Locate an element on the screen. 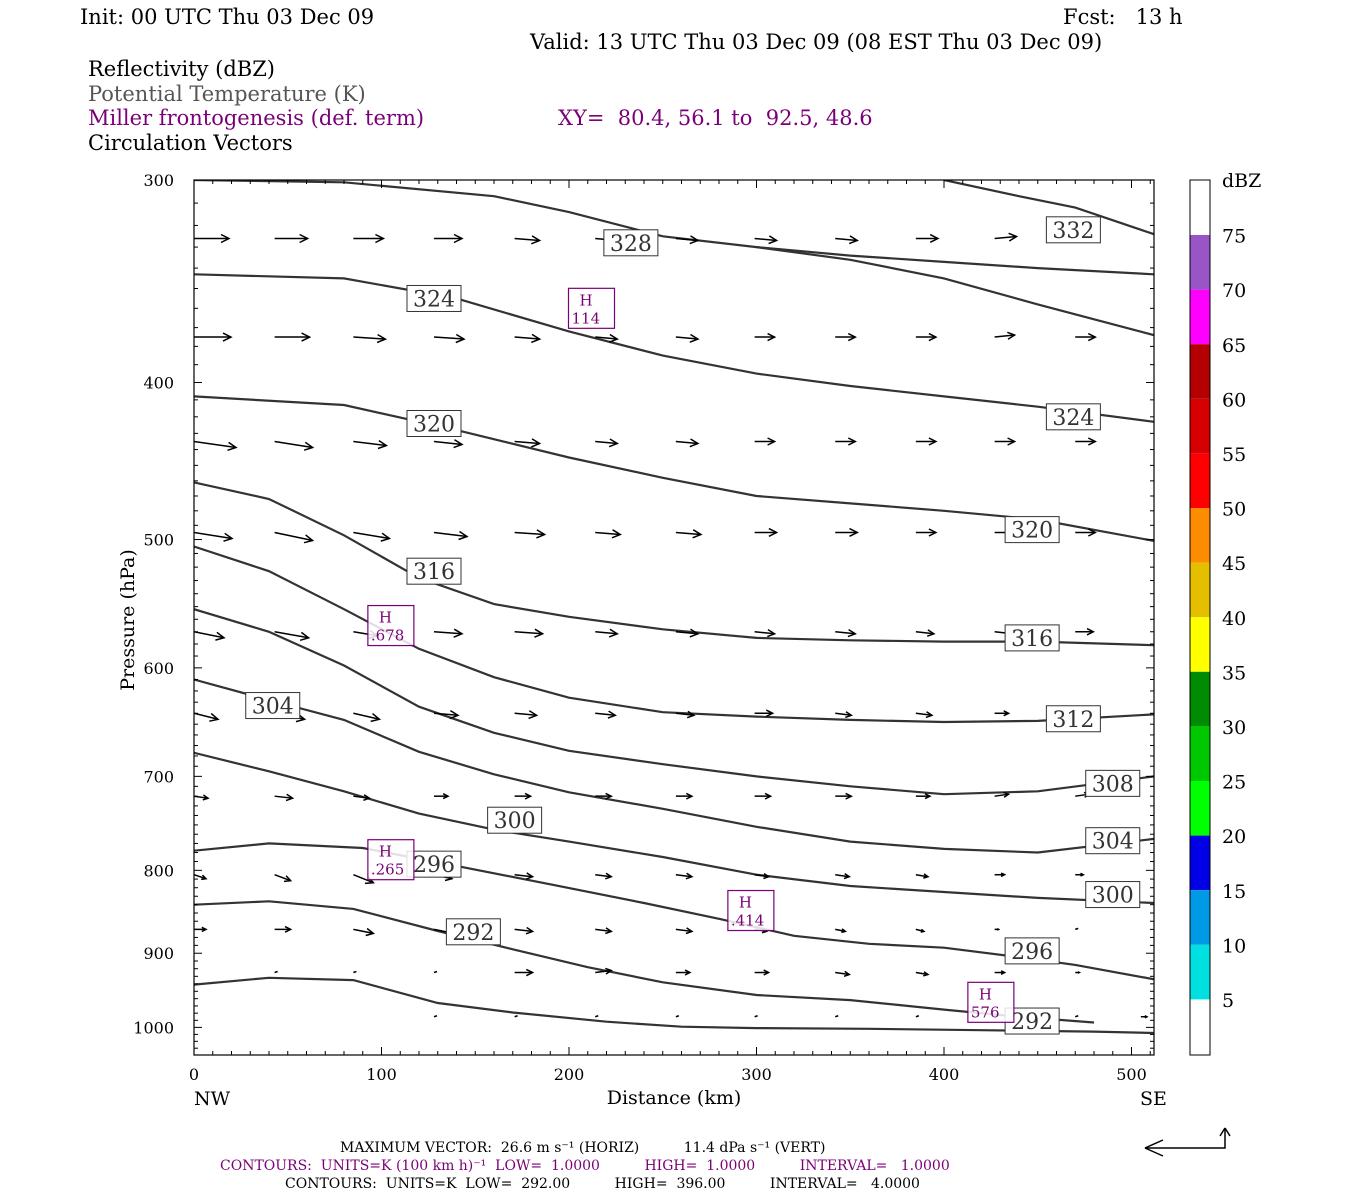 This screenshot has height=1200, width=1350. colorbar-label: 30 is located at coordinates (1234, 728).